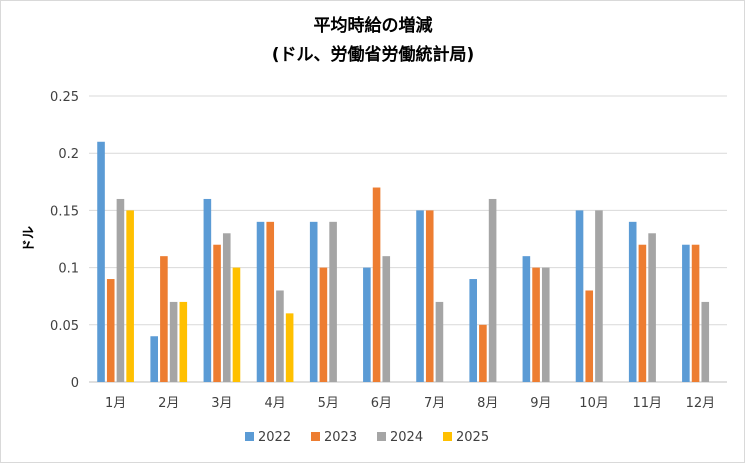 This screenshot has height=466, width=745. Describe the element at coordinates (340, 437) in the screenshot. I see `legend-label: 2023` at that location.